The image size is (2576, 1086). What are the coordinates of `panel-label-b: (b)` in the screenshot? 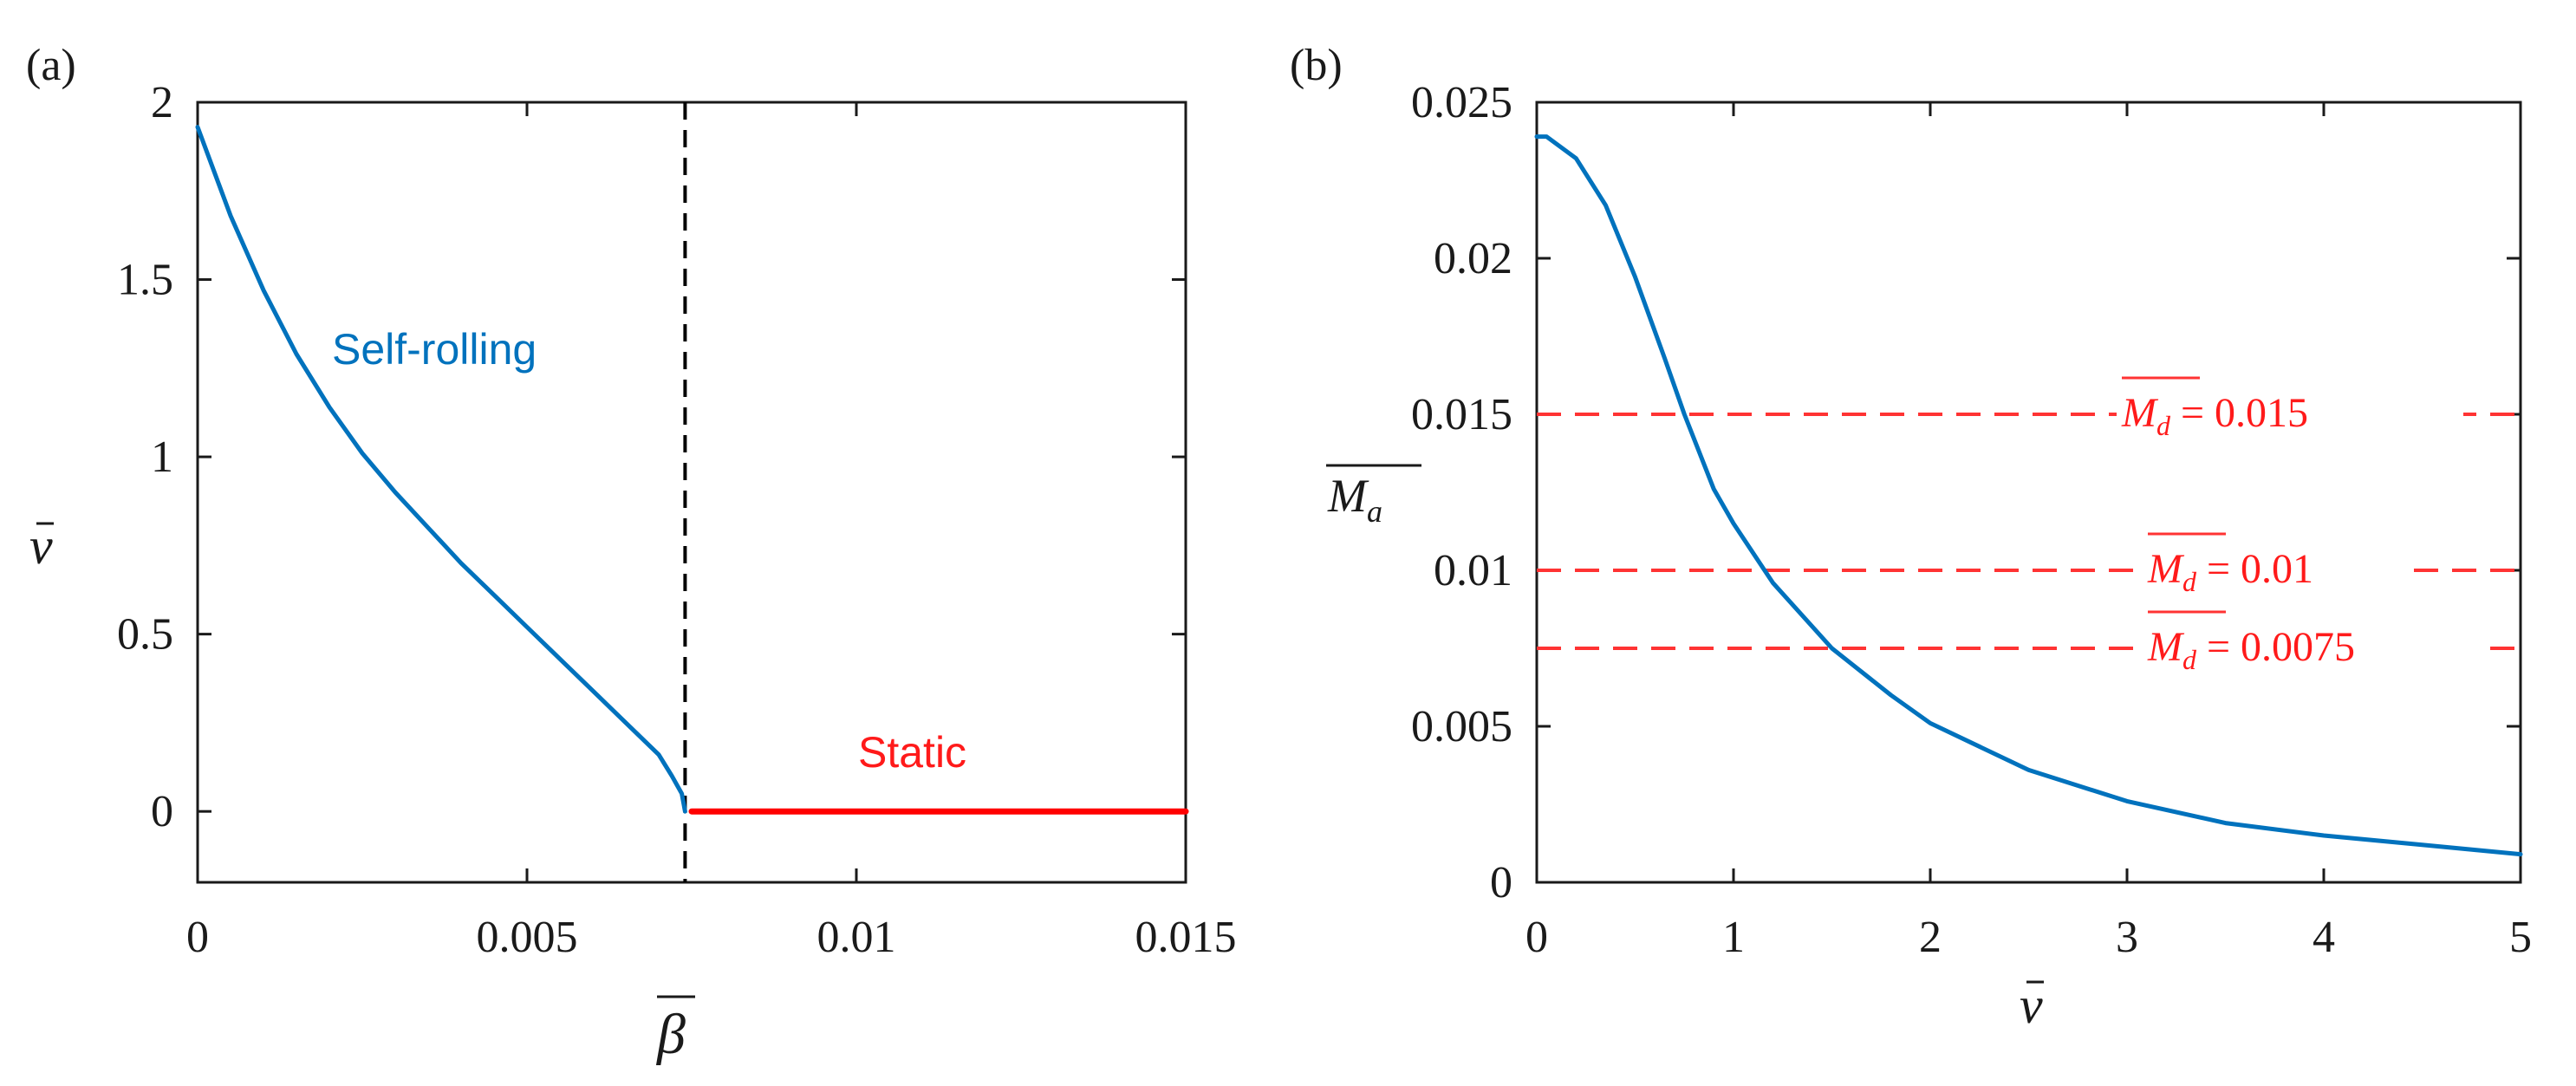 It's located at (1316, 65).